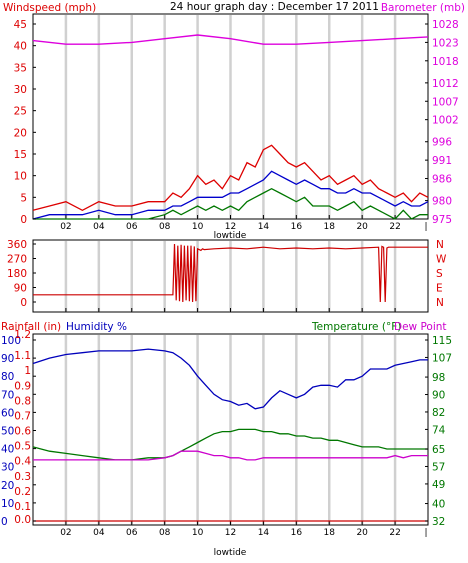 This screenshot has height=563, width=468. I want to click on windspeed-tick-label: 0, so click(23, 220).